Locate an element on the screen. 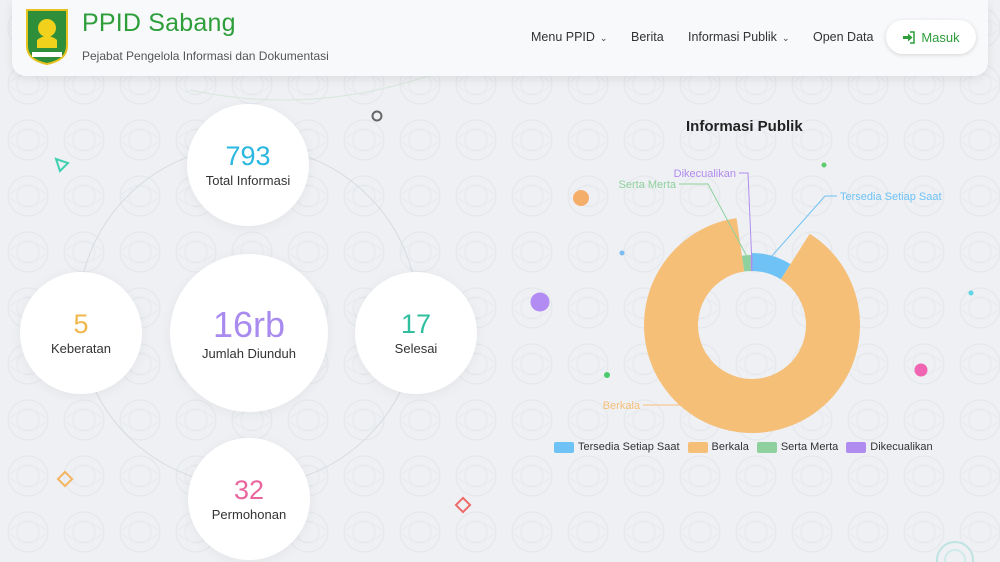 This screenshot has width=1000, height=562. nav-berita: Berita is located at coordinates (647, 37).